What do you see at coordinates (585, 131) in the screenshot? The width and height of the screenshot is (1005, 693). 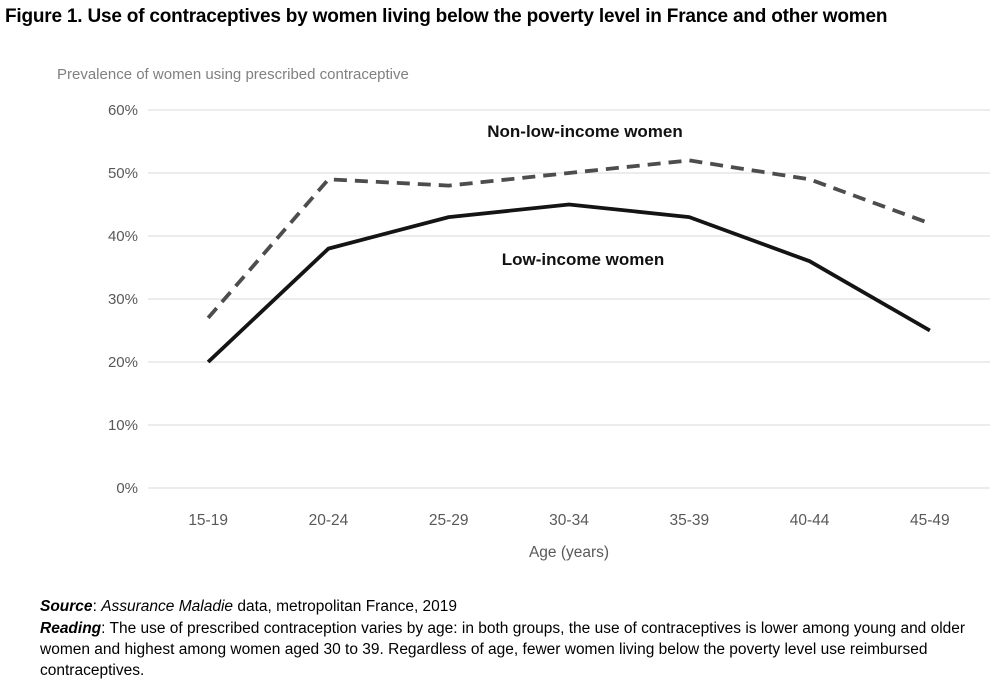 I see `series-label: Non-low-income women` at bounding box center [585, 131].